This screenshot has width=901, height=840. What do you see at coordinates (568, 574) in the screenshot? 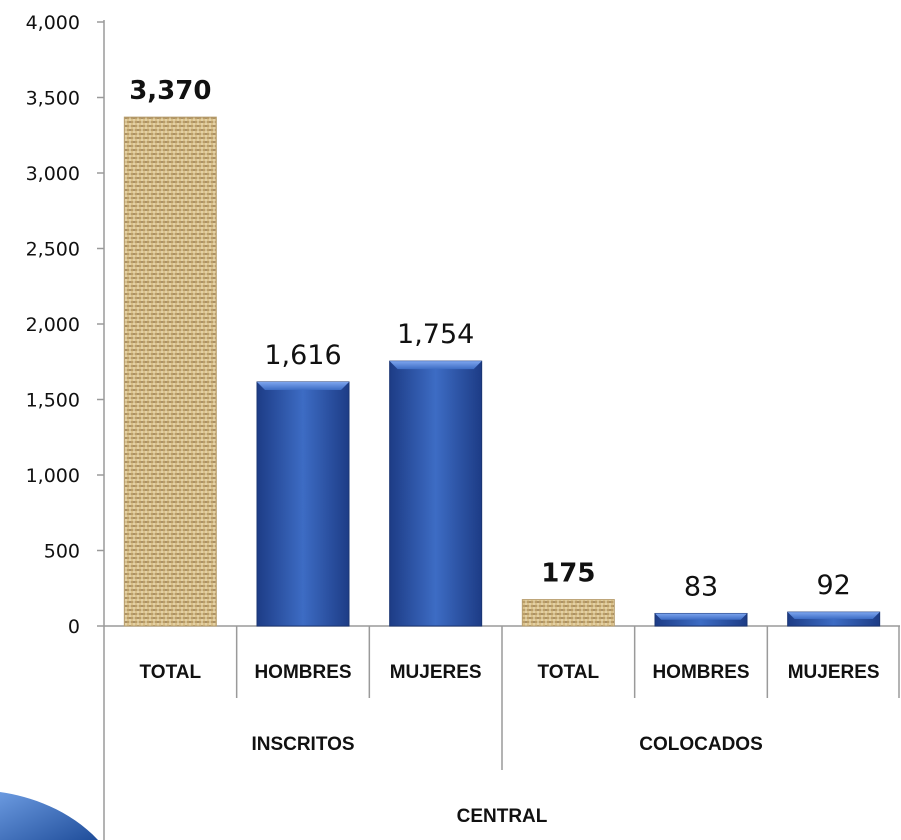
I see `data-label: 175` at bounding box center [568, 574].